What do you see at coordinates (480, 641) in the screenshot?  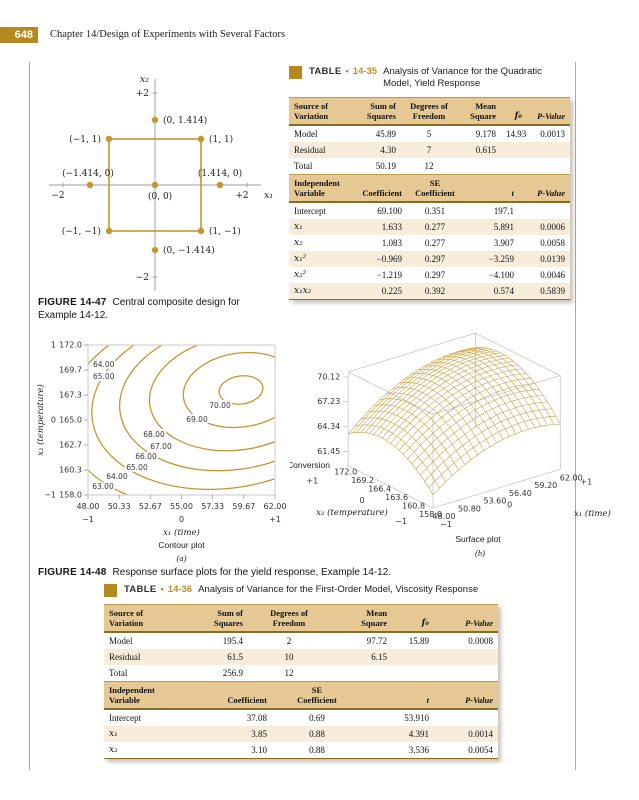 I see `cell: 0.0008` at bounding box center [480, 641].